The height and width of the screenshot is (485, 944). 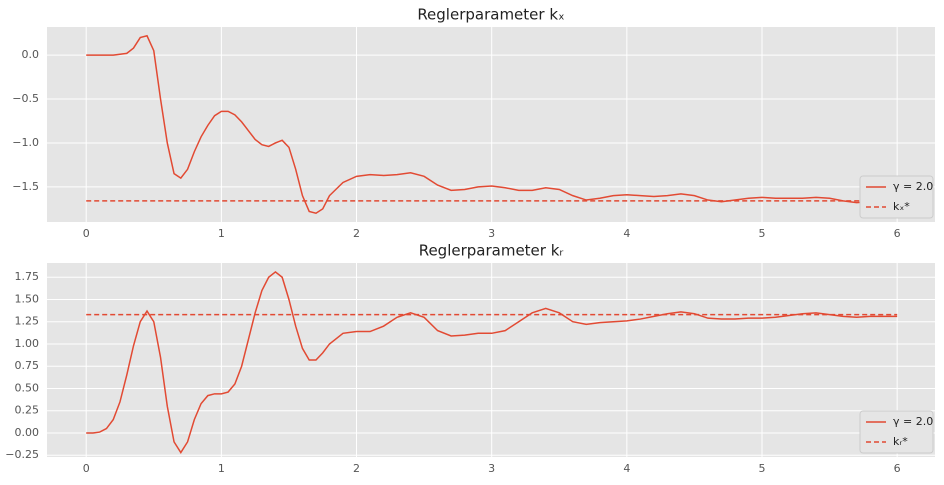 I want to click on y-tick-label: −1.5, so click(x=25, y=186).